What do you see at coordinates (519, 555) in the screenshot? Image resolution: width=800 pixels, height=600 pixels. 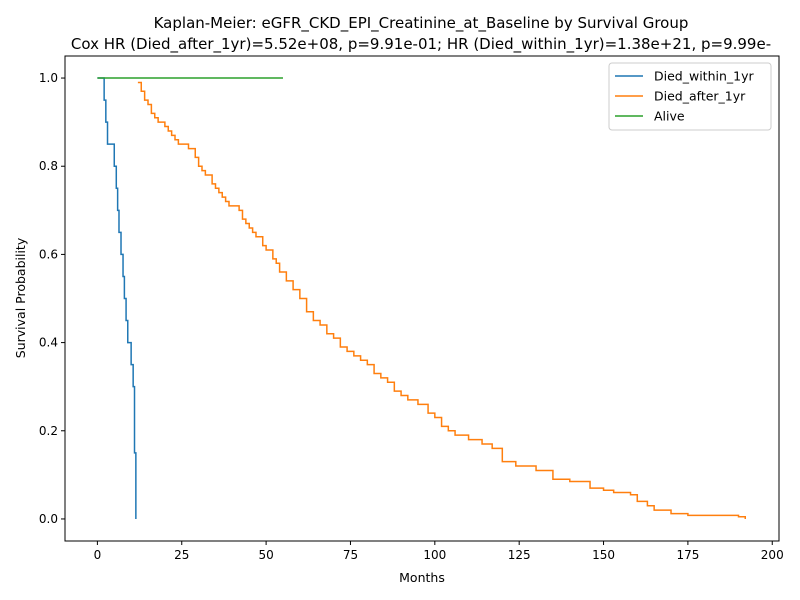 I see `x-tick-label: 125` at bounding box center [519, 555].